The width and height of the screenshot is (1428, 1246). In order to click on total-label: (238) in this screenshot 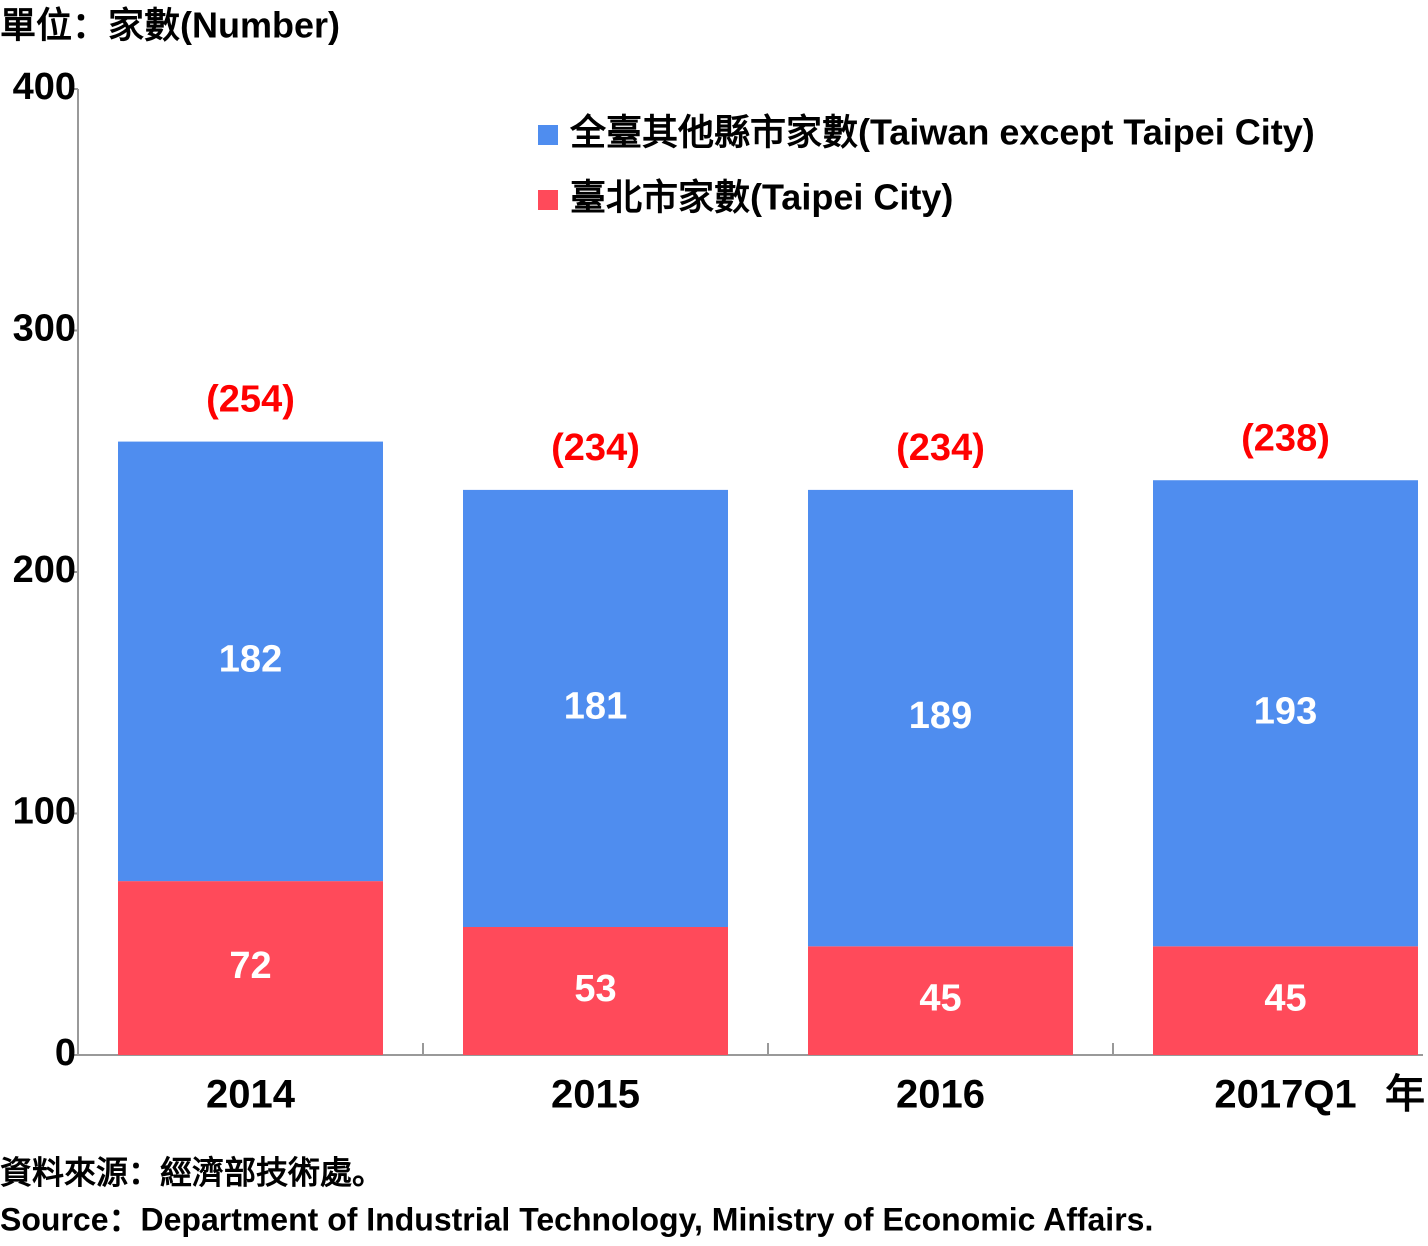, I will do `click(1285, 438)`.